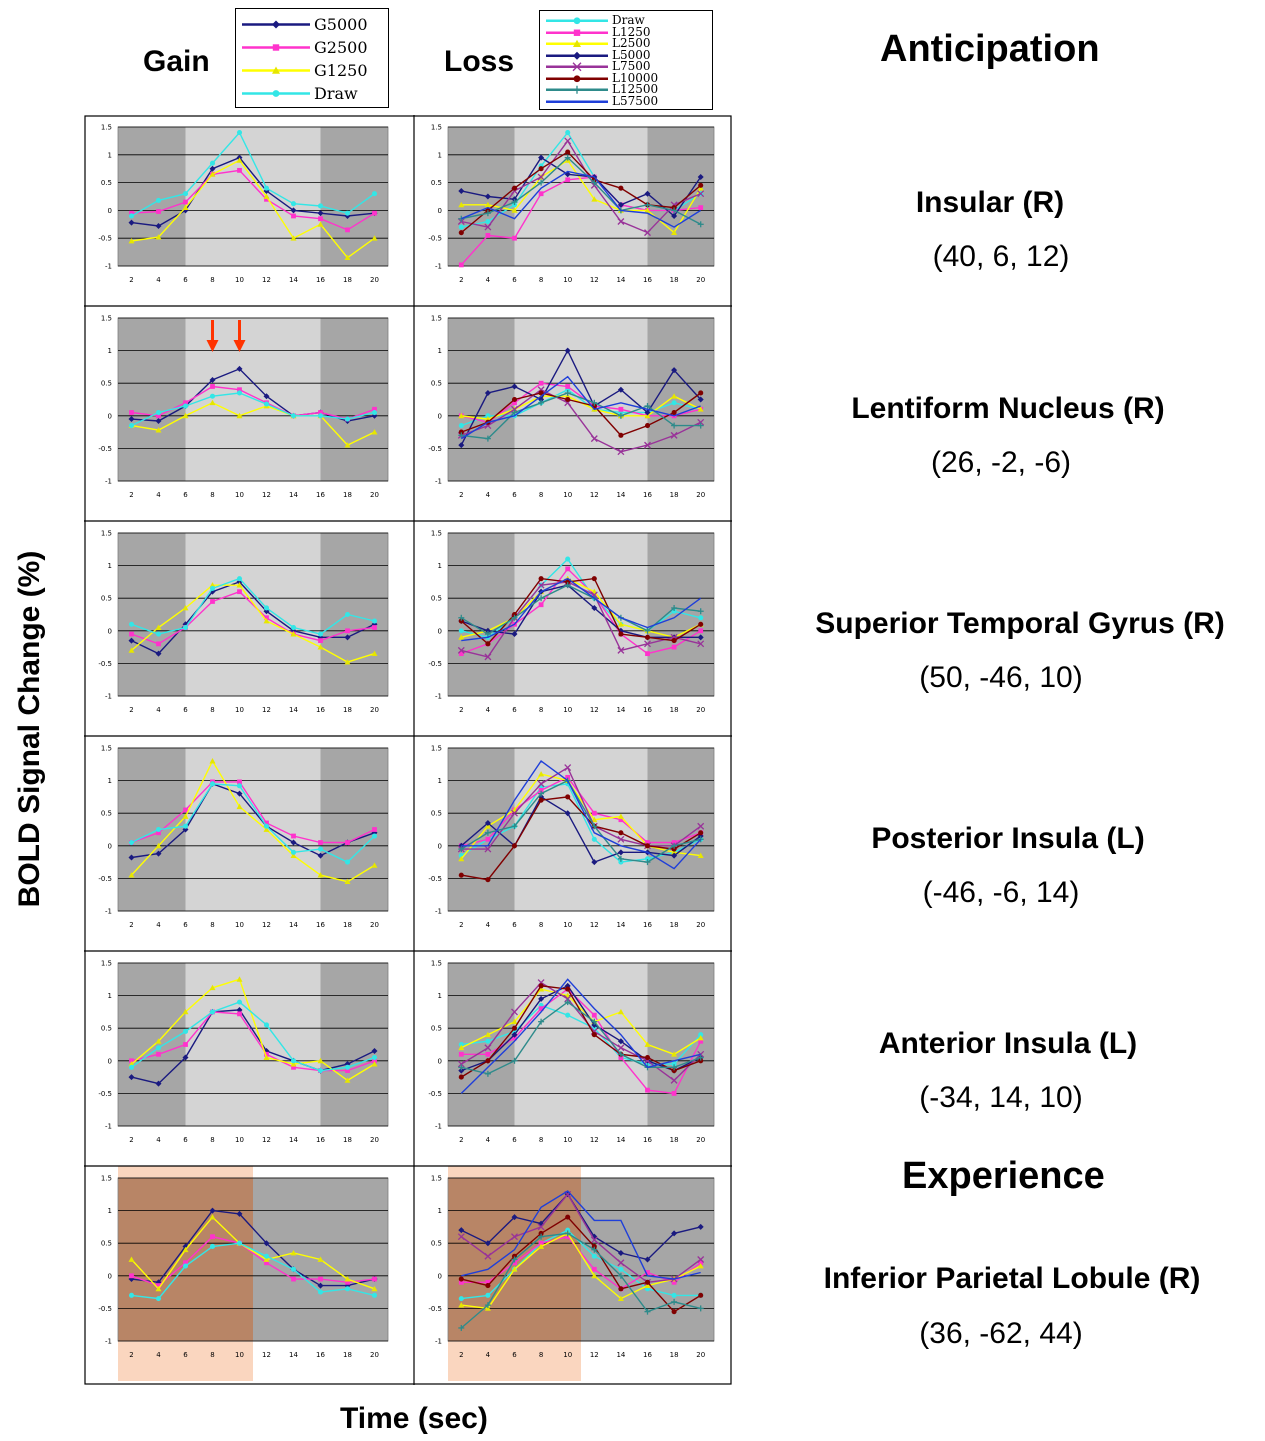  I want to click on shade-light, so click(253, 1044).